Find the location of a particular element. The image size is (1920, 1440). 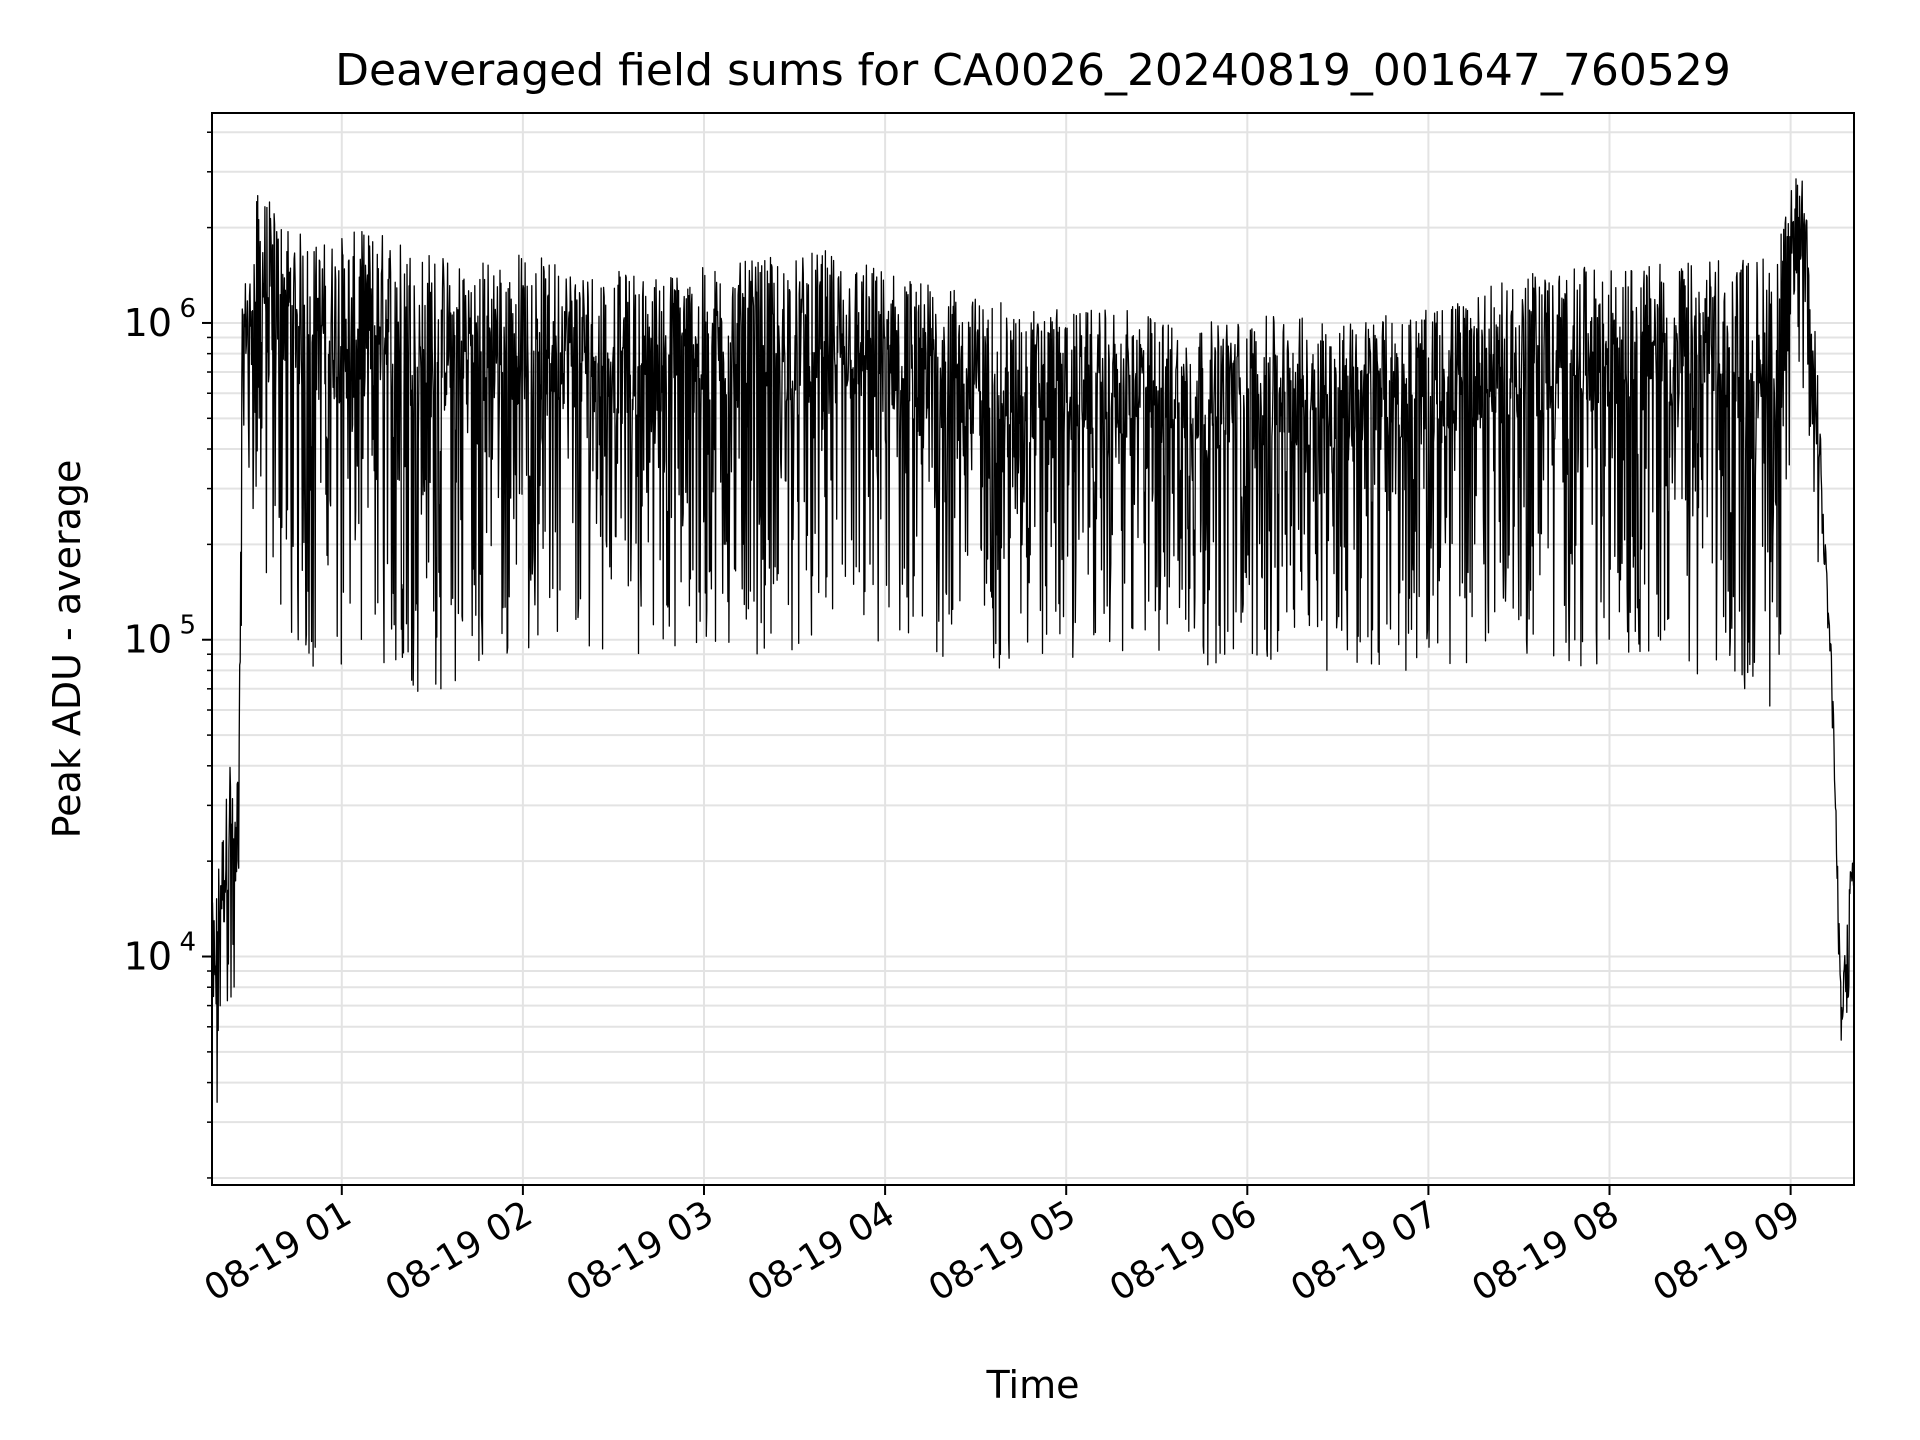

y-tick-label-exponent: 6 is located at coordinates (187, 309).